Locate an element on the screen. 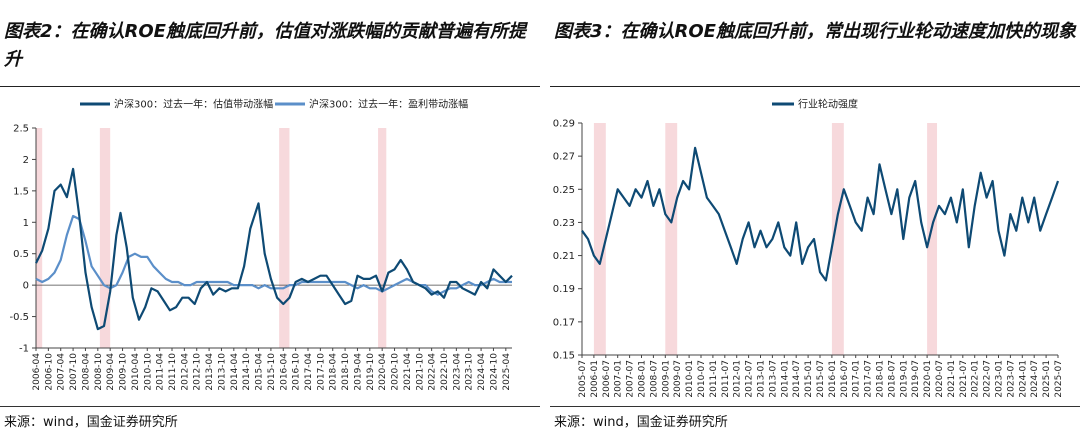 Image resolution: width=1080 pixels, height=438 pixels. chart-source: 来源：wind，国金证券研究所 is located at coordinates (91, 422).